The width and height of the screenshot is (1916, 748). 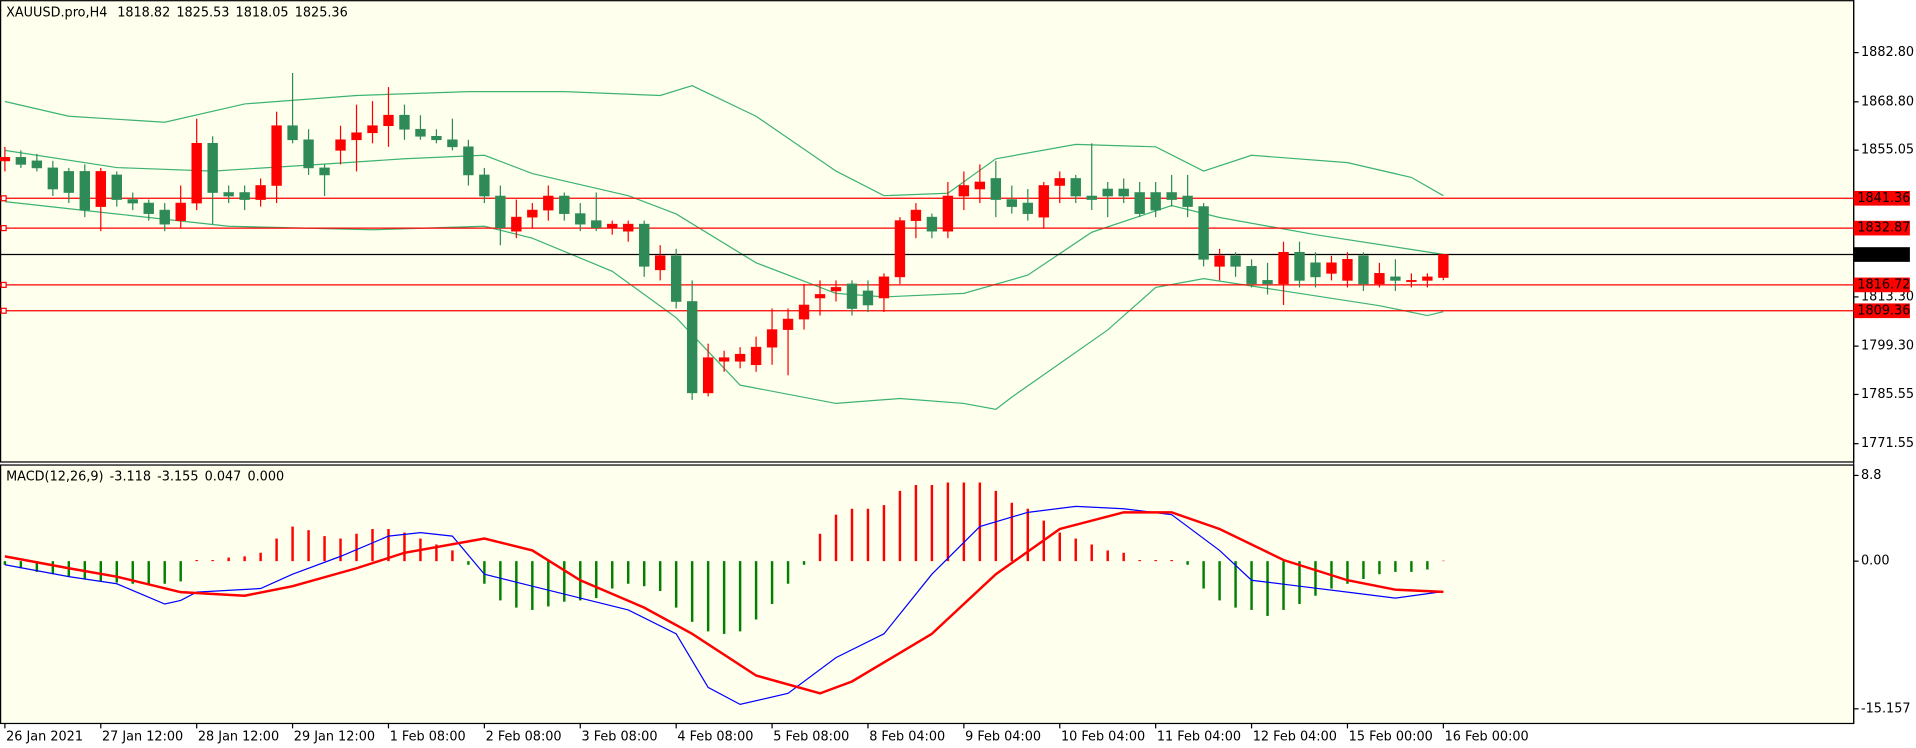 I want to click on macd-title: MACD(12,26,9), so click(x=54, y=476).